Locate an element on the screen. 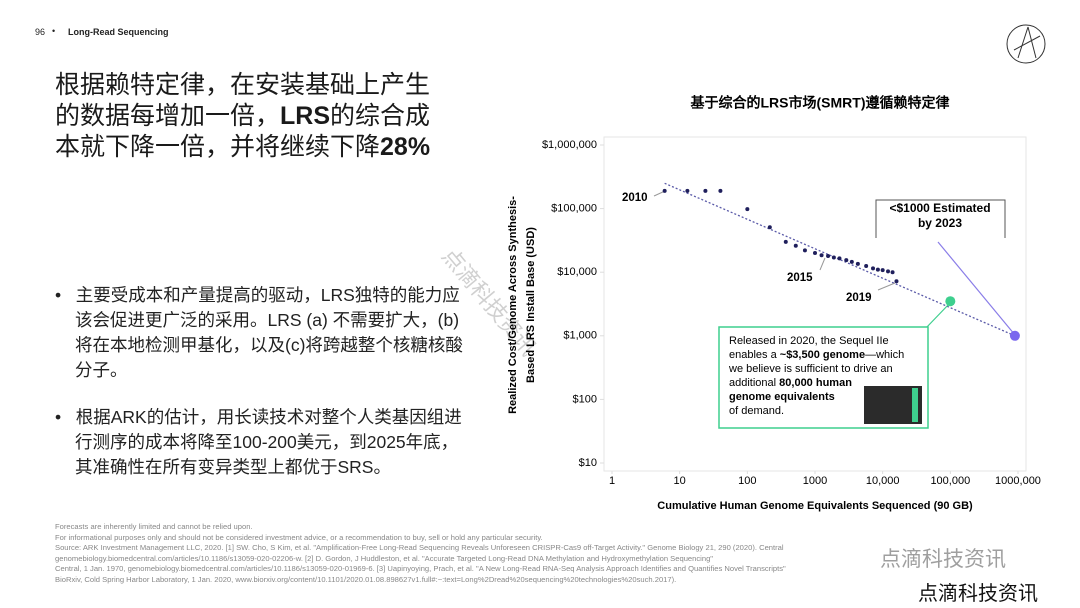  logo is located at coordinates (1026, 44).